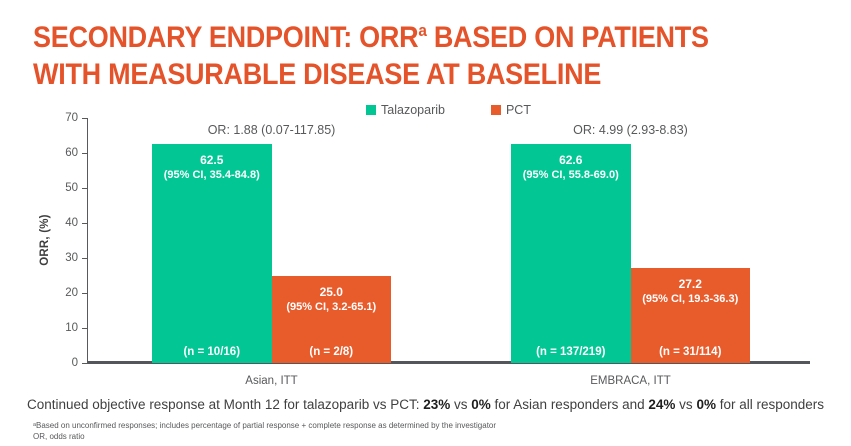 The width and height of the screenshot is (851, 446). Describe the element at coordinates (331, 319) in the screenshot. I see `bar-pct-asian-itt: 25.0 (95% CI, 3.2-65.1) (n = 2/8)` at that location.